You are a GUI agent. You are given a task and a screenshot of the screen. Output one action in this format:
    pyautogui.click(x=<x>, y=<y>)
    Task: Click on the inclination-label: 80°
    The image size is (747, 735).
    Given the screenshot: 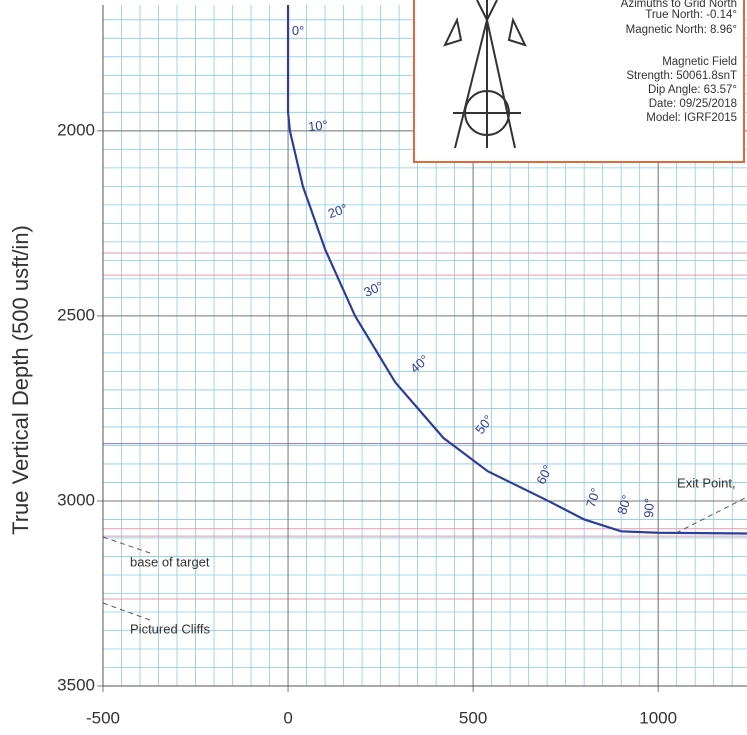 What is the action you would take?
    pyautogui.click(x=624, y=504)
    